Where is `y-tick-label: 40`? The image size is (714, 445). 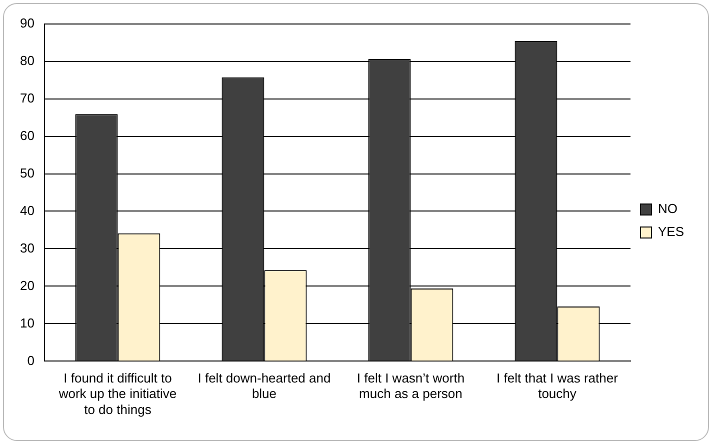 y-tick-label: 40 is located at coordinates (27, 210).